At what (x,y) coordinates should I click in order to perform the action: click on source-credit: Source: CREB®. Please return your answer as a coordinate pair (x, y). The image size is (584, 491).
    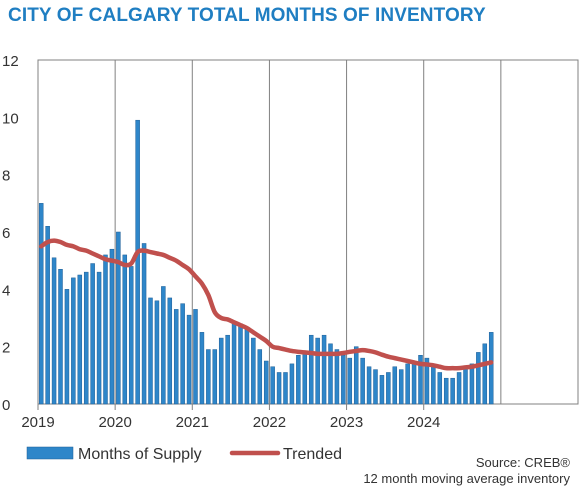
    Looking at the image, I should click on (522, 462).